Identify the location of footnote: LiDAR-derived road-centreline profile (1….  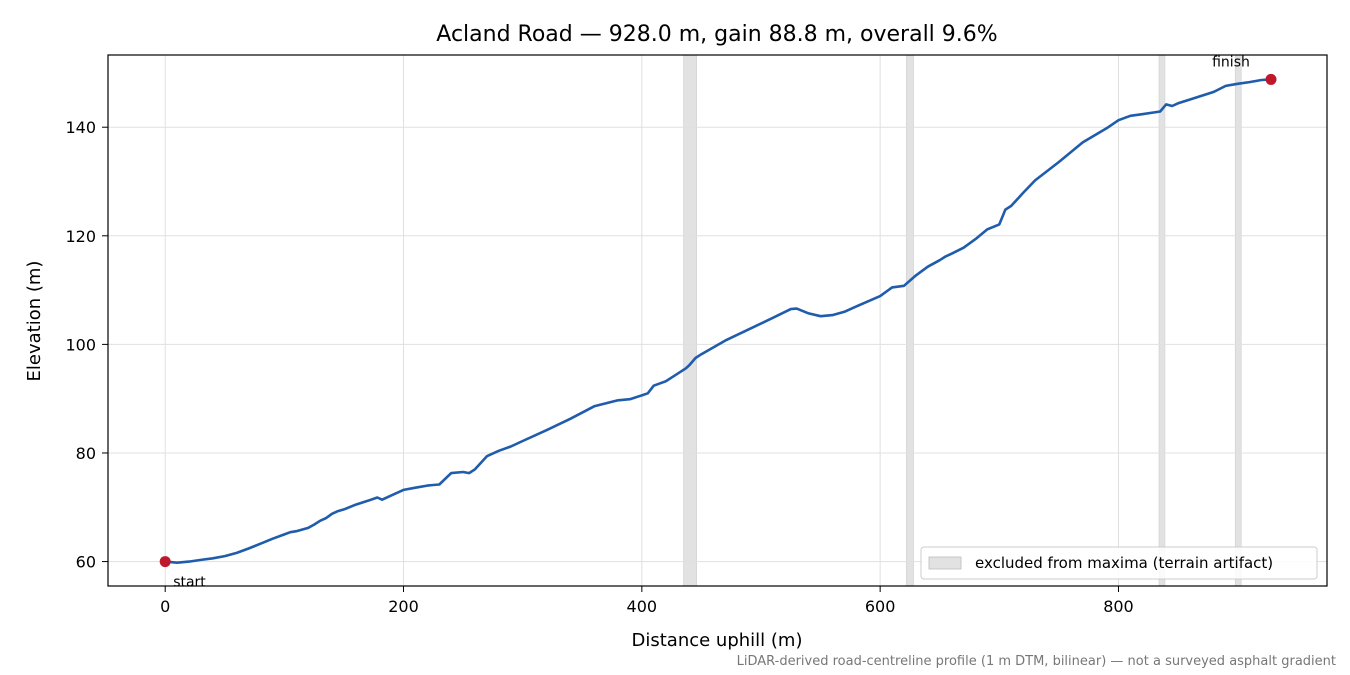
(1036, 661).